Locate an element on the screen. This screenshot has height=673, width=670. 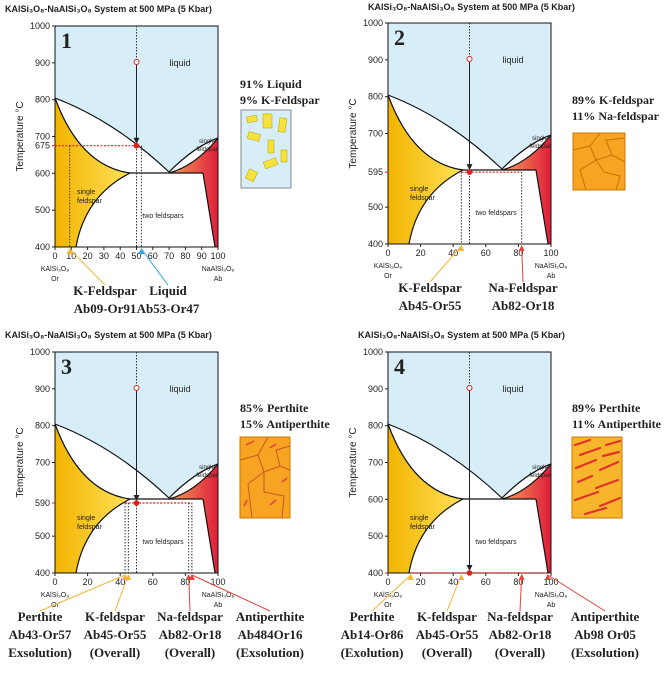
y-tick-label: 590 is located at coordinates (42, 503).